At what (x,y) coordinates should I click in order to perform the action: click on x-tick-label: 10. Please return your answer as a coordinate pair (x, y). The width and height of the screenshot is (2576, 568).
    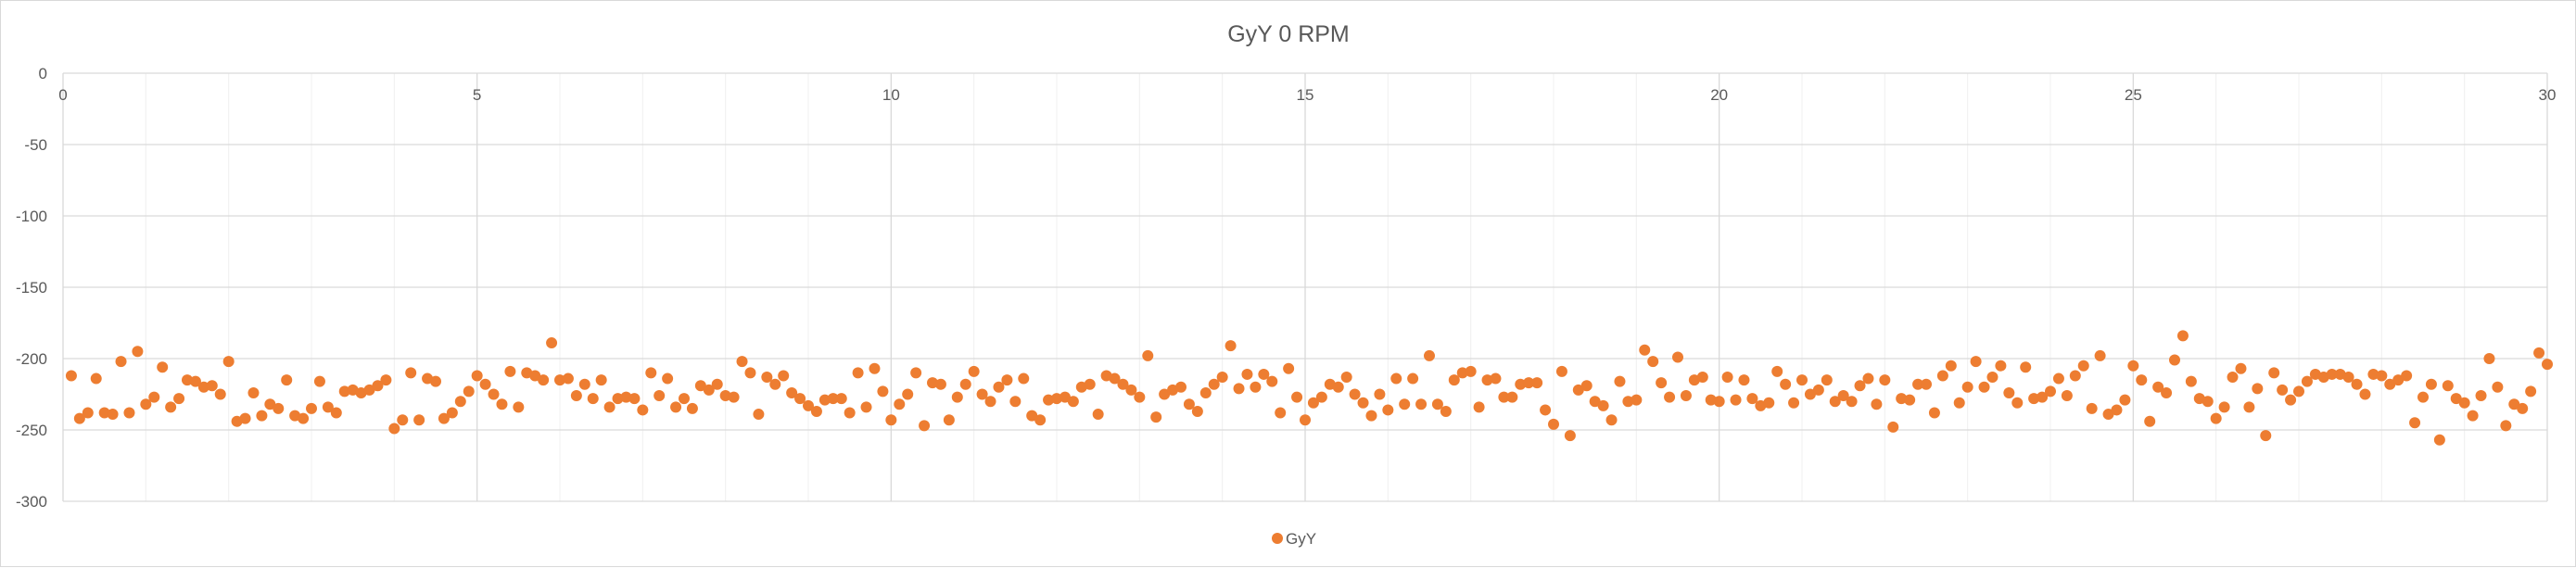
    Looking at the image, I should click on (891, 95).